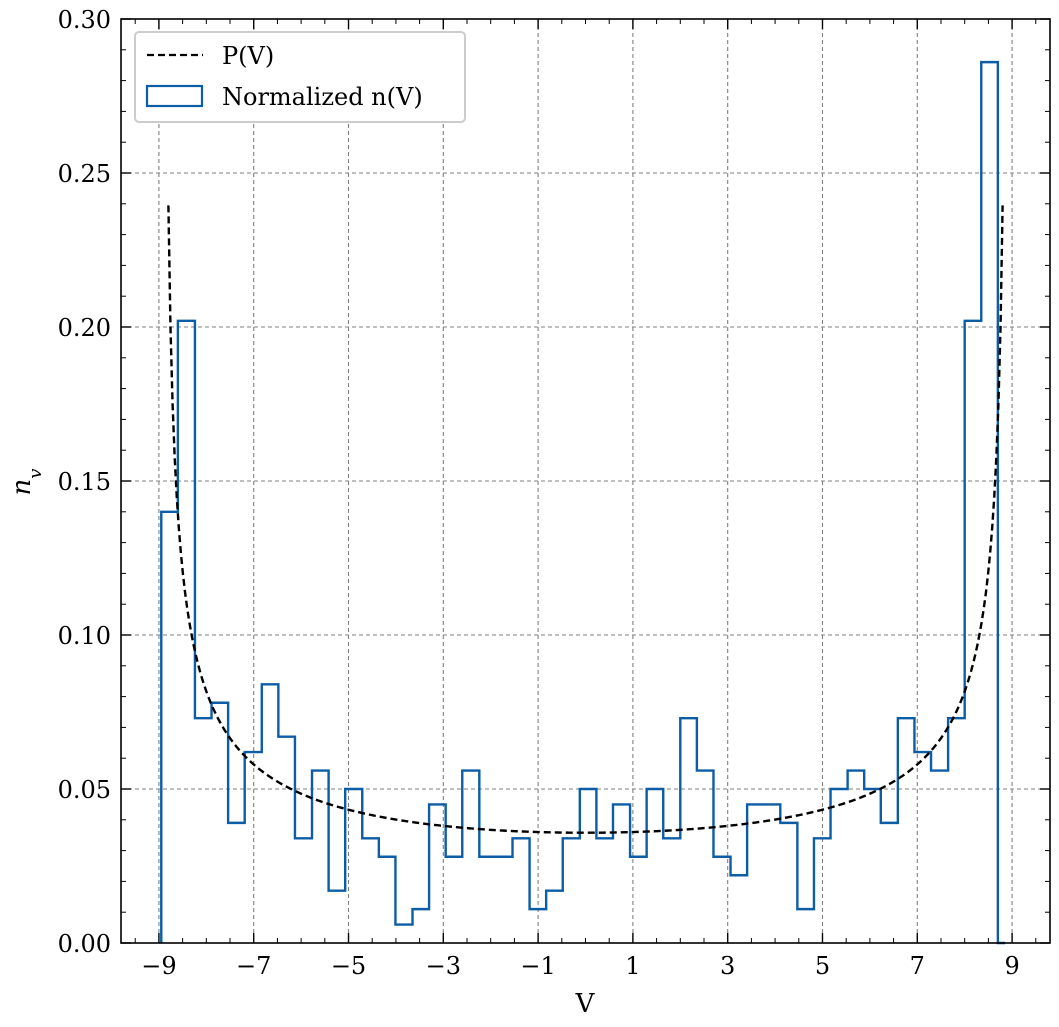 The height and width of the screenshot is (1027, 1059). What do you see at coordinates (84, 482) in the screenshot?
I see `y-tick-label-3: 0.15` at bounding box center [84, 482].